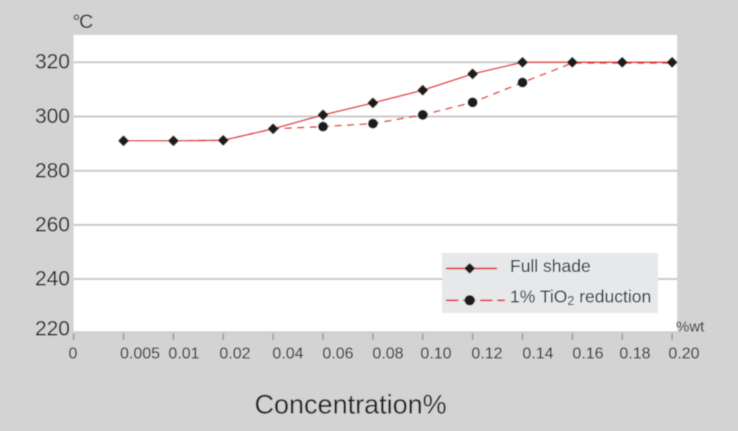 This screenshot has width=738, height=431. I want to click on svg-text: 220, so click(52, 328).